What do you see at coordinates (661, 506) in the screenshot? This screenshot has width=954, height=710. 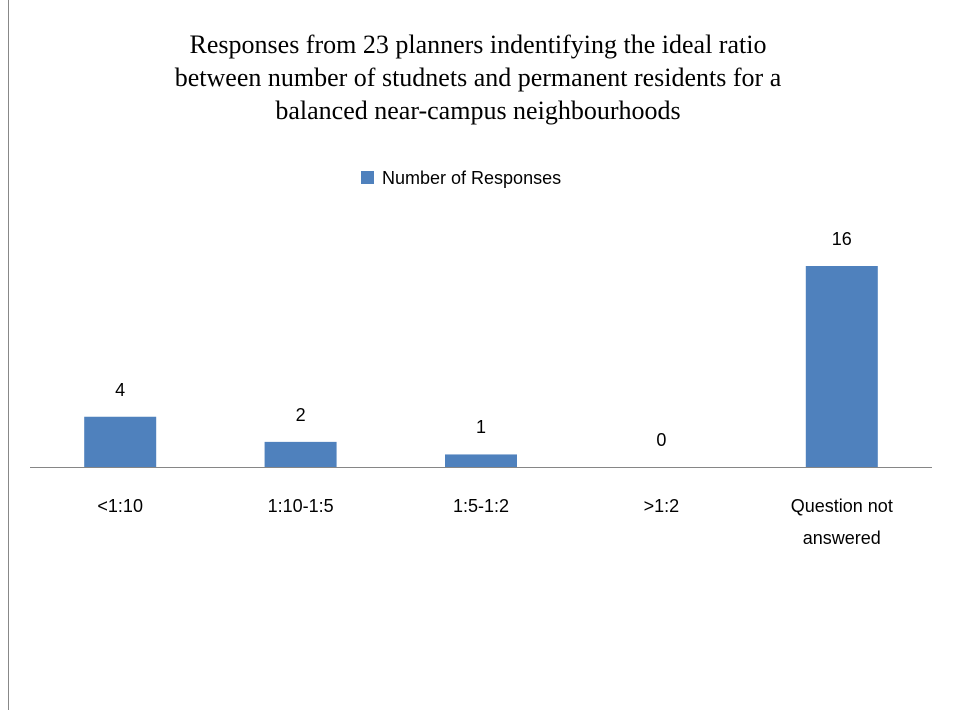 I see `x-tick-label: >1:2` at bounding box center [661, 506].